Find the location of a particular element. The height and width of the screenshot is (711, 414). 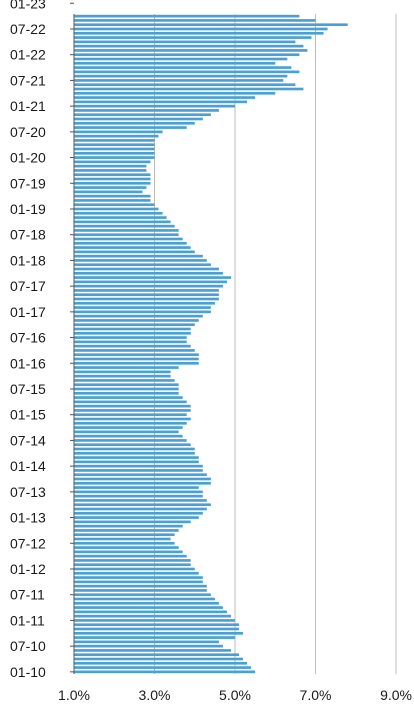

y-tick-label: 01-16 is located at coordinates (28, 363).